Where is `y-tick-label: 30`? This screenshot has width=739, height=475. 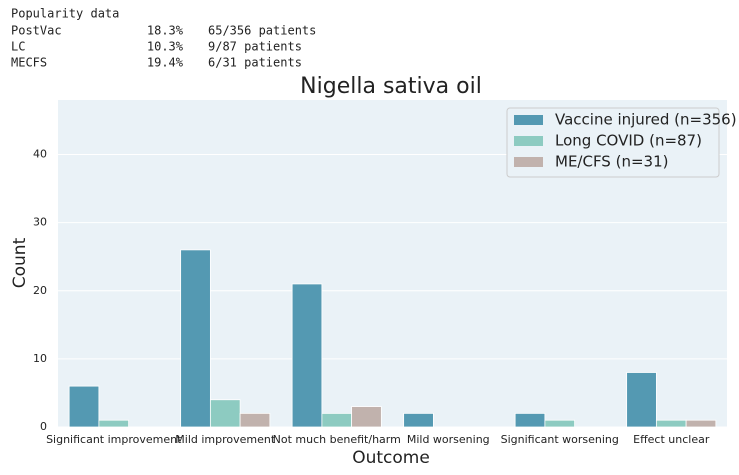 y-tick-label: 30 is located at coordinates (40, 222).